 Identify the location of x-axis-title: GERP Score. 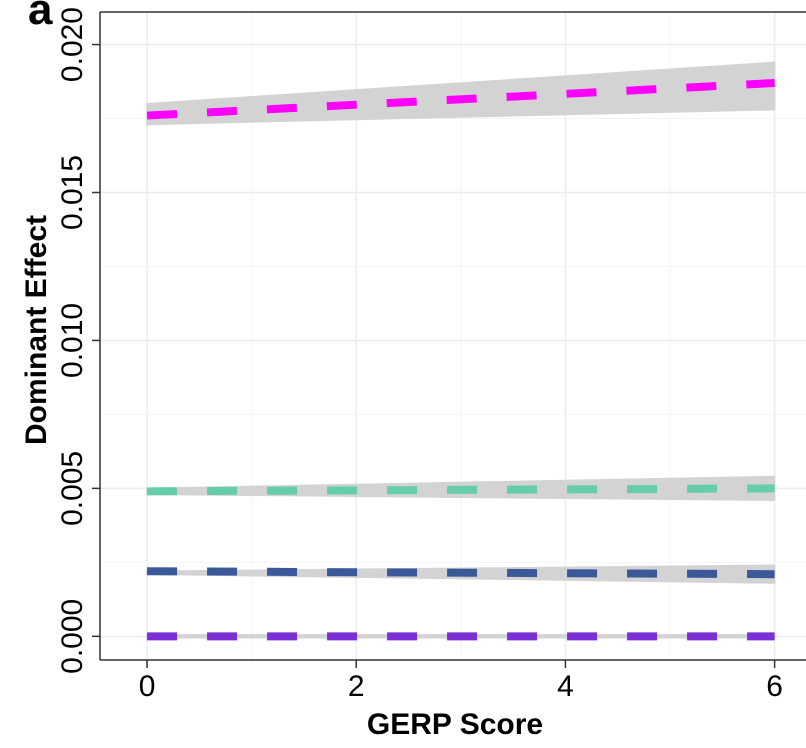
(455, 724).